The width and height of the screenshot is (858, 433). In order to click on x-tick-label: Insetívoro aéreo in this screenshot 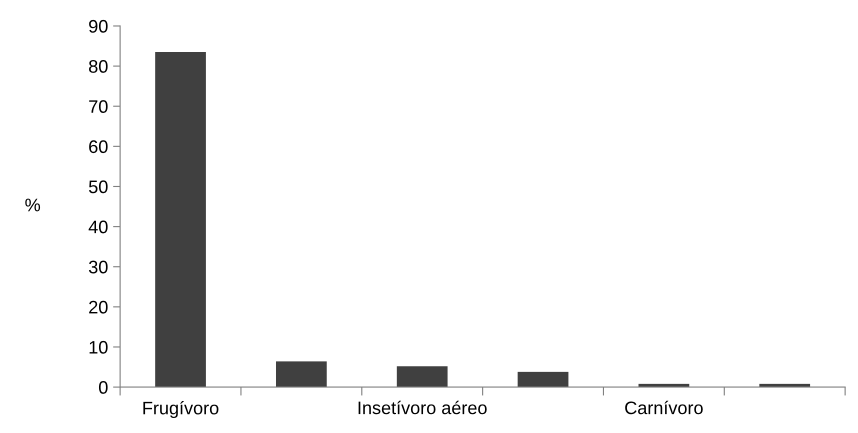, I will do `click(422, 407)`.